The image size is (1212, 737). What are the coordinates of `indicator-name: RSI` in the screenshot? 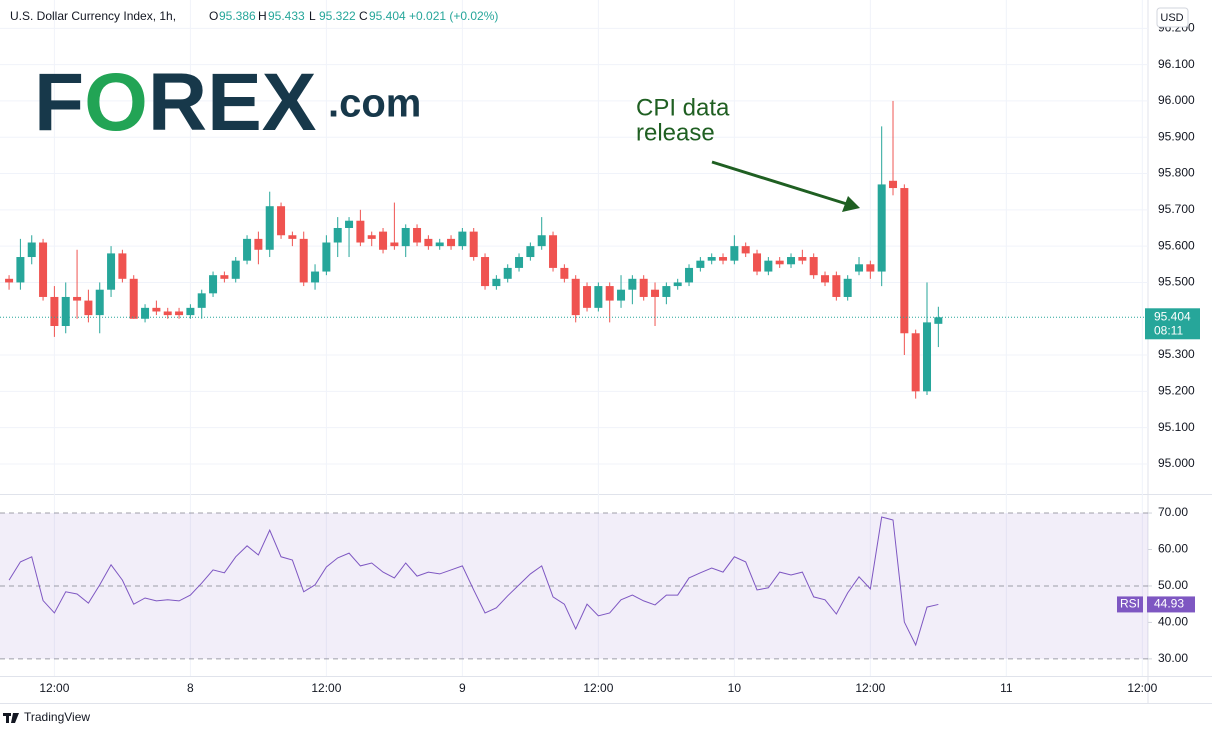 It's located at (1130, 604).